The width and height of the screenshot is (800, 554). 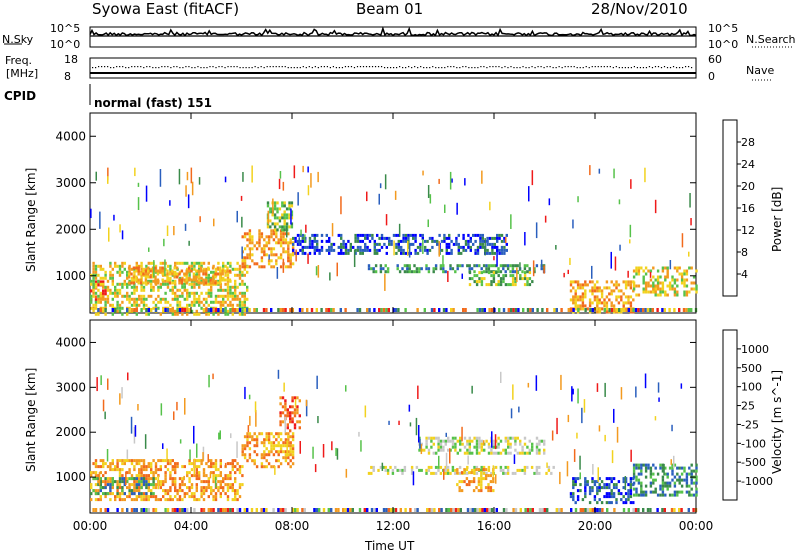 What do you see at coordinates (730, 415) in the screenshot?
I see `colorbar-frame` at bounding box center [730, 415].